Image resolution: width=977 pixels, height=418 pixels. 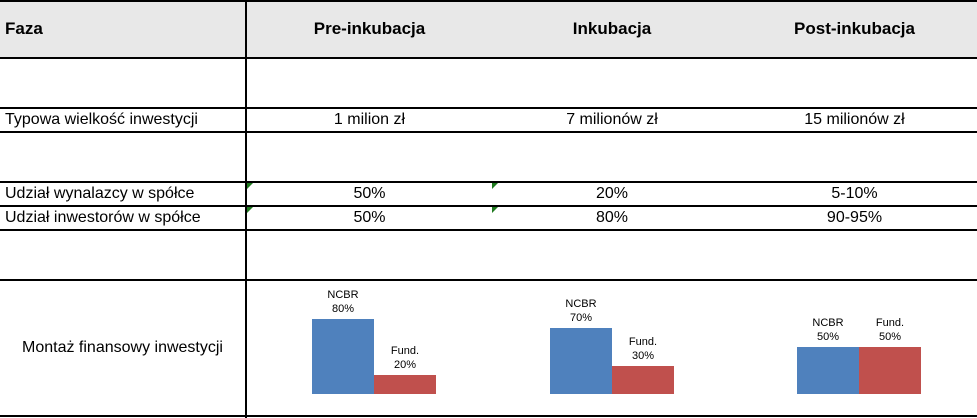 I want to click on data-label-value: 70%, so click(x=581, y=318).